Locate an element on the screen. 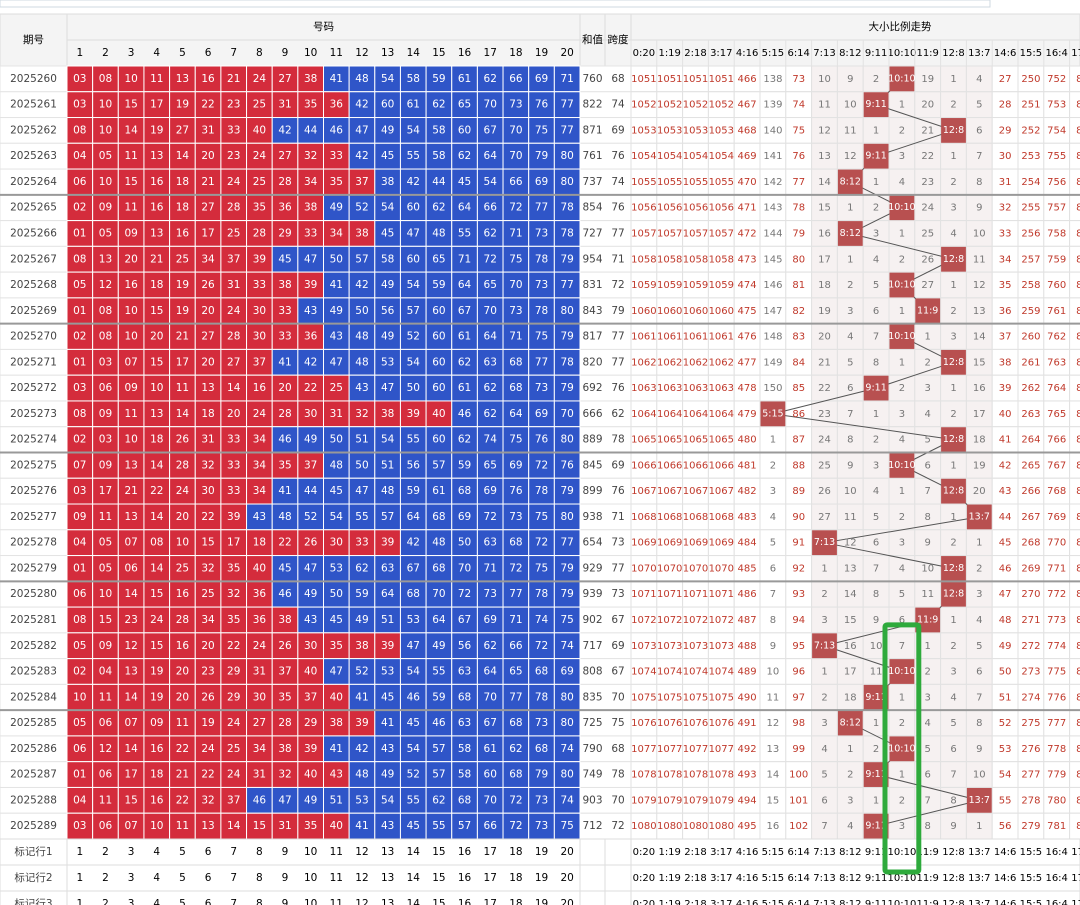  number: 64 is located at coordinates (465, 285).